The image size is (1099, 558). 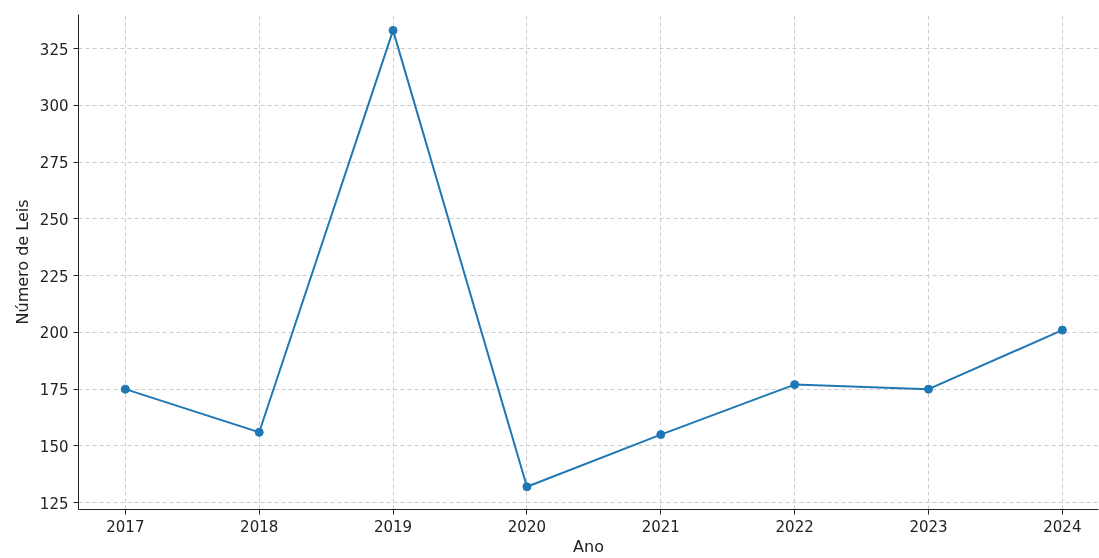 I want to click on x-tick-label: 2020, so click(x=527, y=526).